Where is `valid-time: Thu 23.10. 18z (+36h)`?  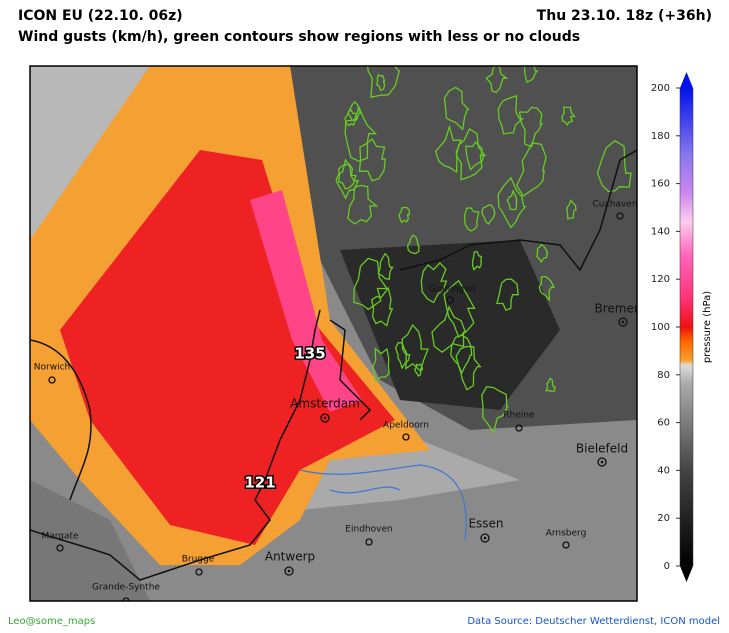
valid-time: Thu 23.10. 18z (+36h) is located at coordinates (624, 16).